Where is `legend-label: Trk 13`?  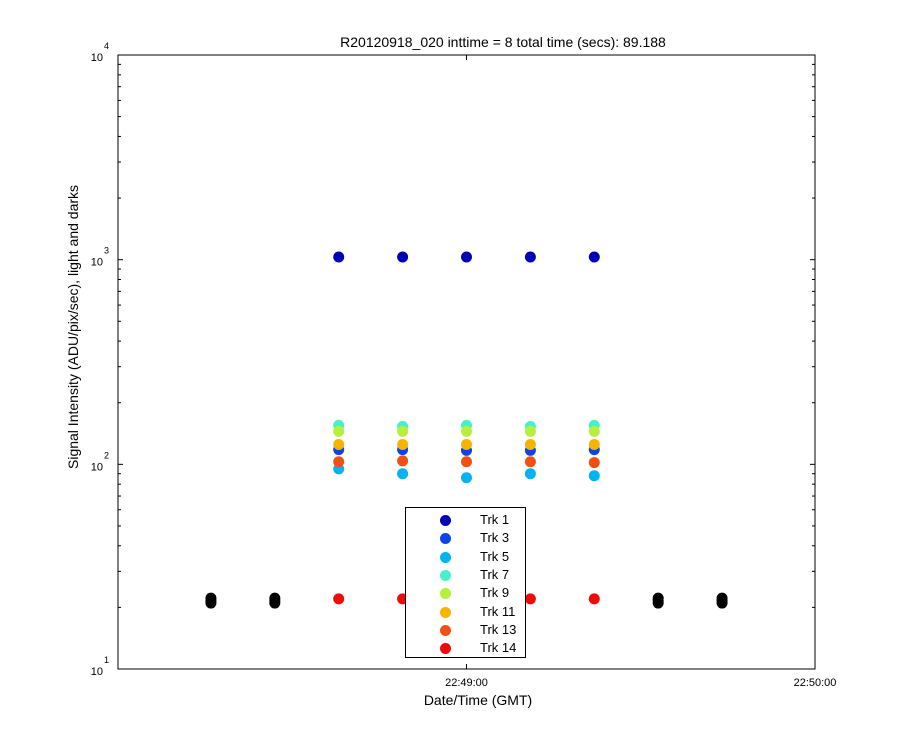 legend-label: Trk 13 is located at coordinates (498, 629).